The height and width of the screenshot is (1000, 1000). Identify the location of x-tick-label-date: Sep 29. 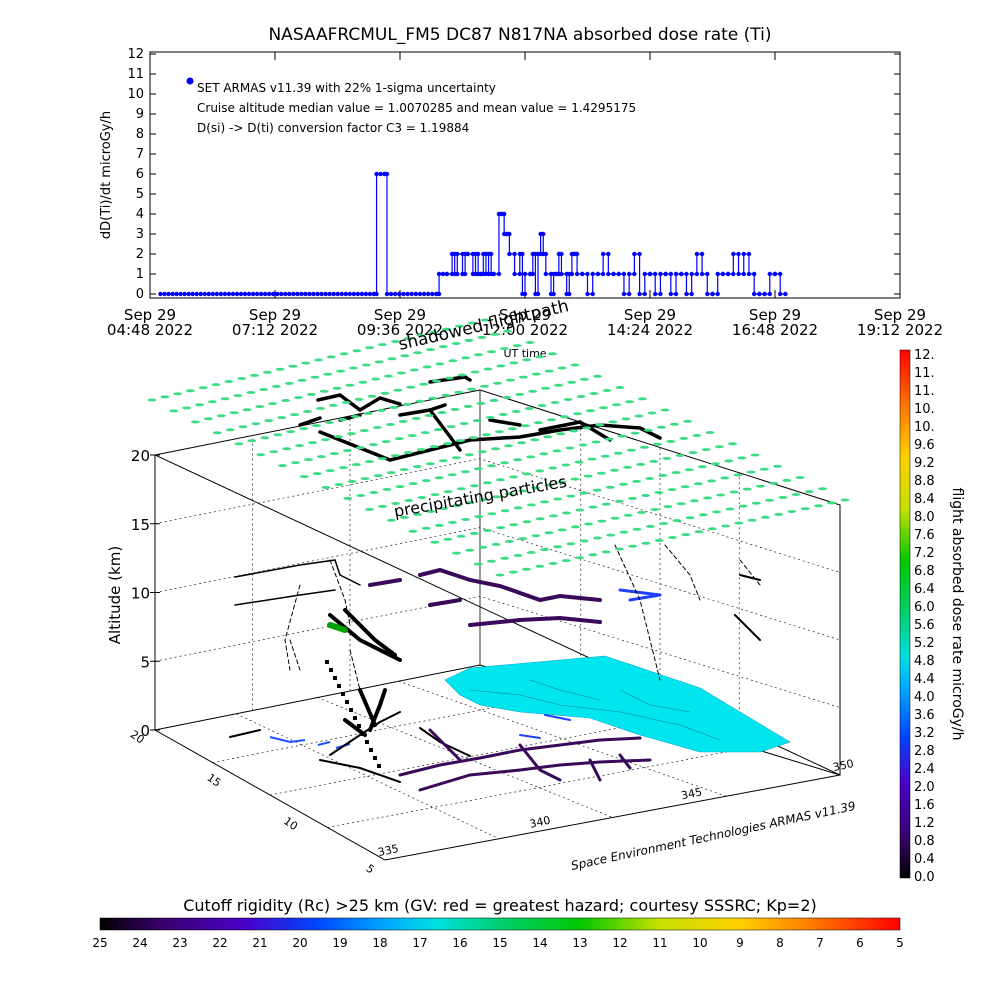
(775, 315).